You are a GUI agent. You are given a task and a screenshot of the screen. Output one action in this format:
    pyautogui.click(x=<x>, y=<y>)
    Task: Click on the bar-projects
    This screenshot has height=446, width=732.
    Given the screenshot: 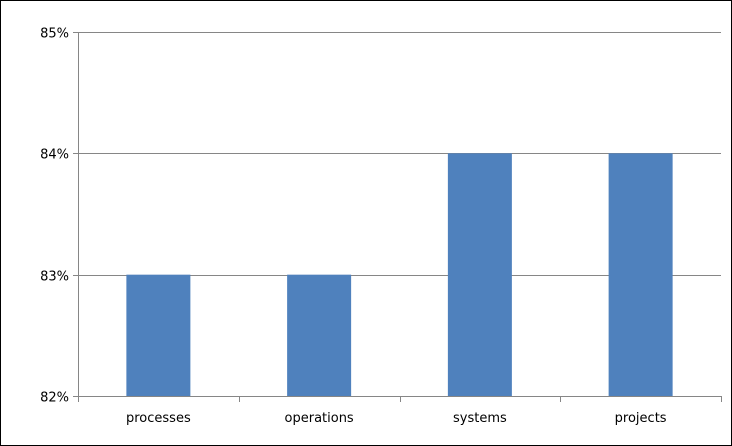 What is the action you would take?
    pyautogui.click(x=640, y=274)
    